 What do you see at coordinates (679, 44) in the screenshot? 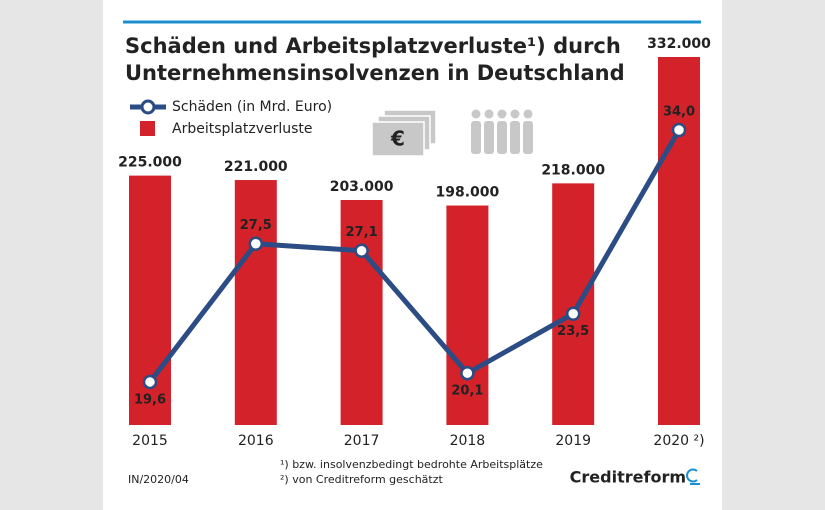
I see `bar-value-label: 332.000` at bounding box center [679, 44].